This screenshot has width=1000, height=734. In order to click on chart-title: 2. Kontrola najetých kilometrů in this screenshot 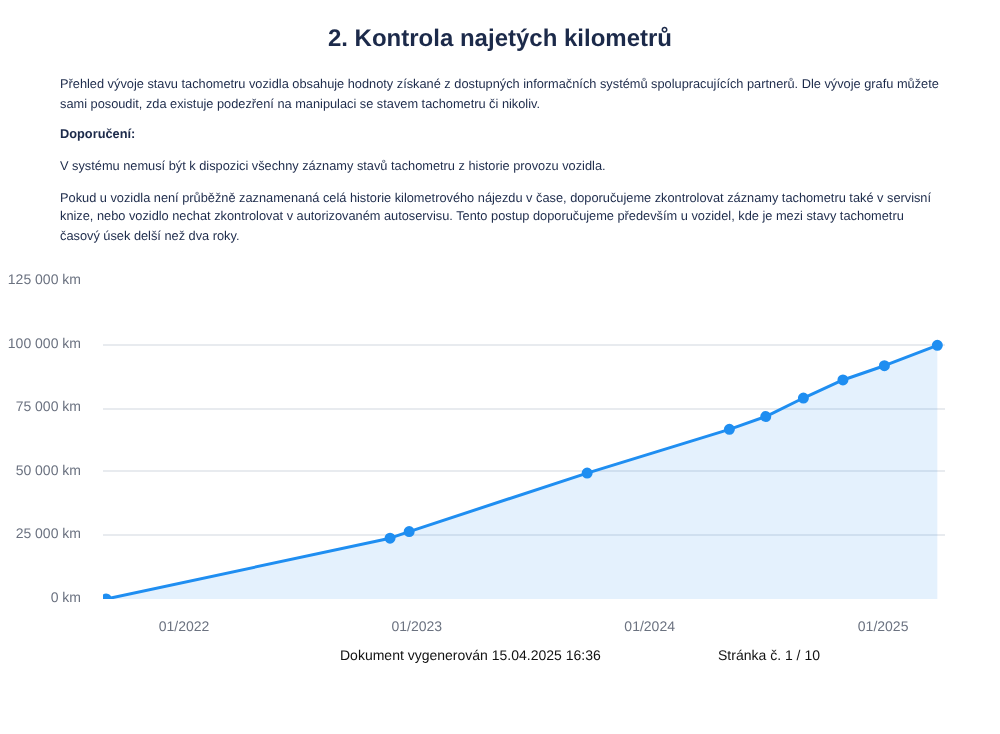, I will do `click(500, 39)`.